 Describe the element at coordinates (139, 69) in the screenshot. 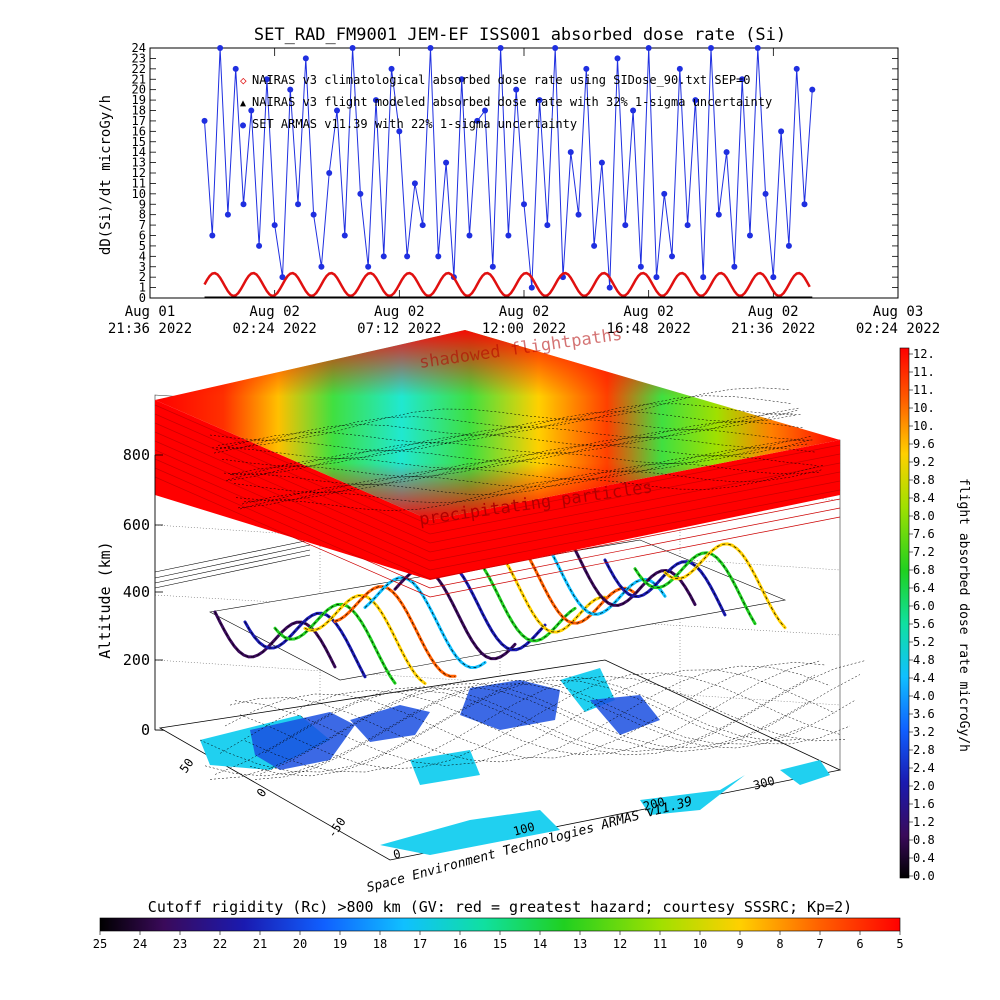

I see `y-tick-label: 22` at that location.